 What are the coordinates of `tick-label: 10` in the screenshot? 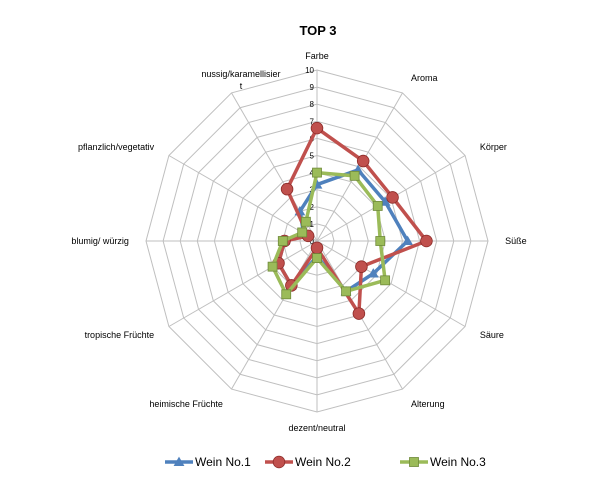 It's located at (309, 70).